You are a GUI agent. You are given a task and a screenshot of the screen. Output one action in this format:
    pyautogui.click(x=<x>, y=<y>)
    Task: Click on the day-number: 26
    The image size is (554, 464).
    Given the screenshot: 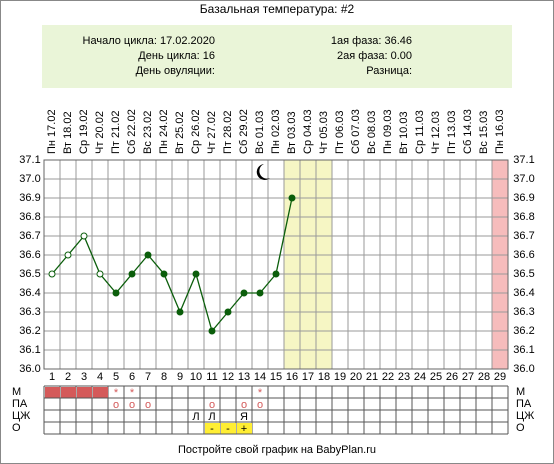 What is the action you would take?
    pyautogui.click(x=452, y=377)
    